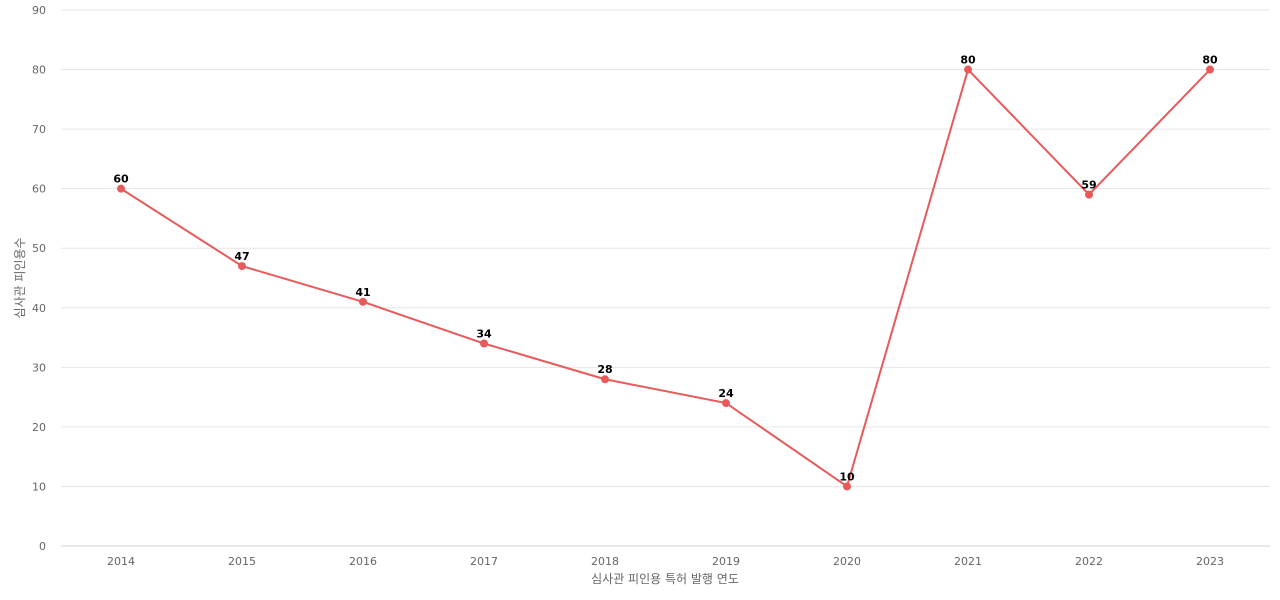 This screenshot has width=1280, height=600. What do you see at coordinates (39, 189) in the screenshot?
I see `y-tick-label: 60` at bounding box center [39, 189].